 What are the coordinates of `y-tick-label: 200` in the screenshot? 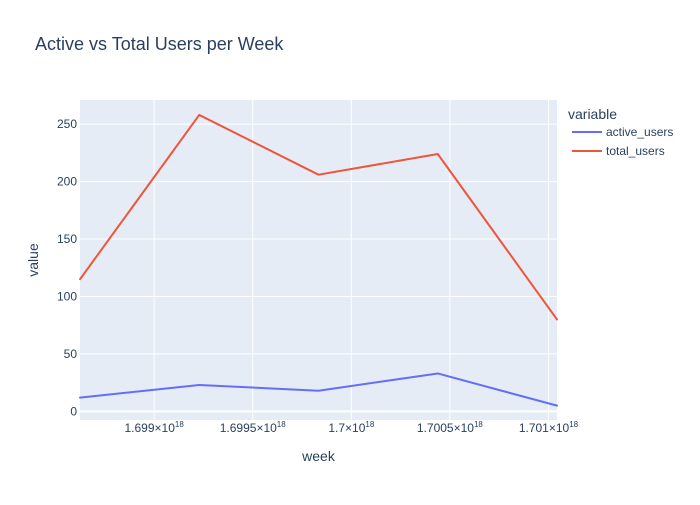 It's located at (67, 182).